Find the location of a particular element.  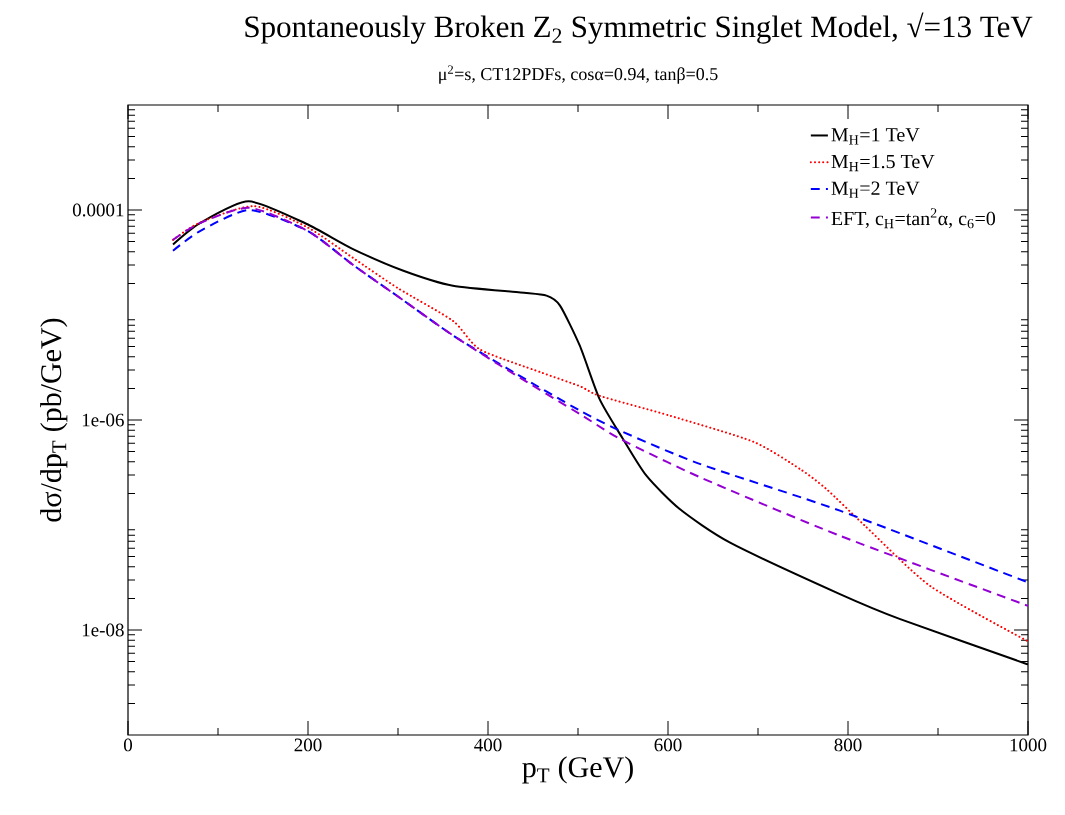

x-tick-label: 800 is located at coordinates (848, 745).